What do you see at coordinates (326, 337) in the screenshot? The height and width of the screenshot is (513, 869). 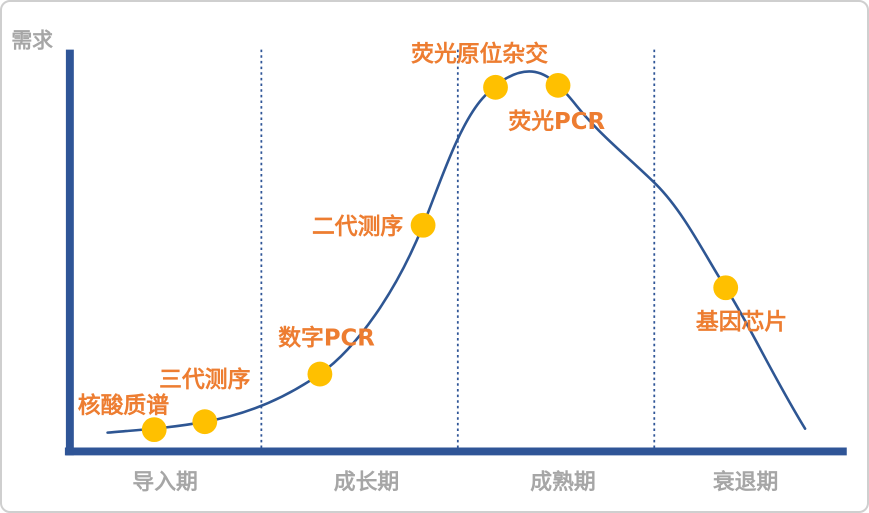 I see `point-label-3: 数字PCR` at bounding box center [326, 337].